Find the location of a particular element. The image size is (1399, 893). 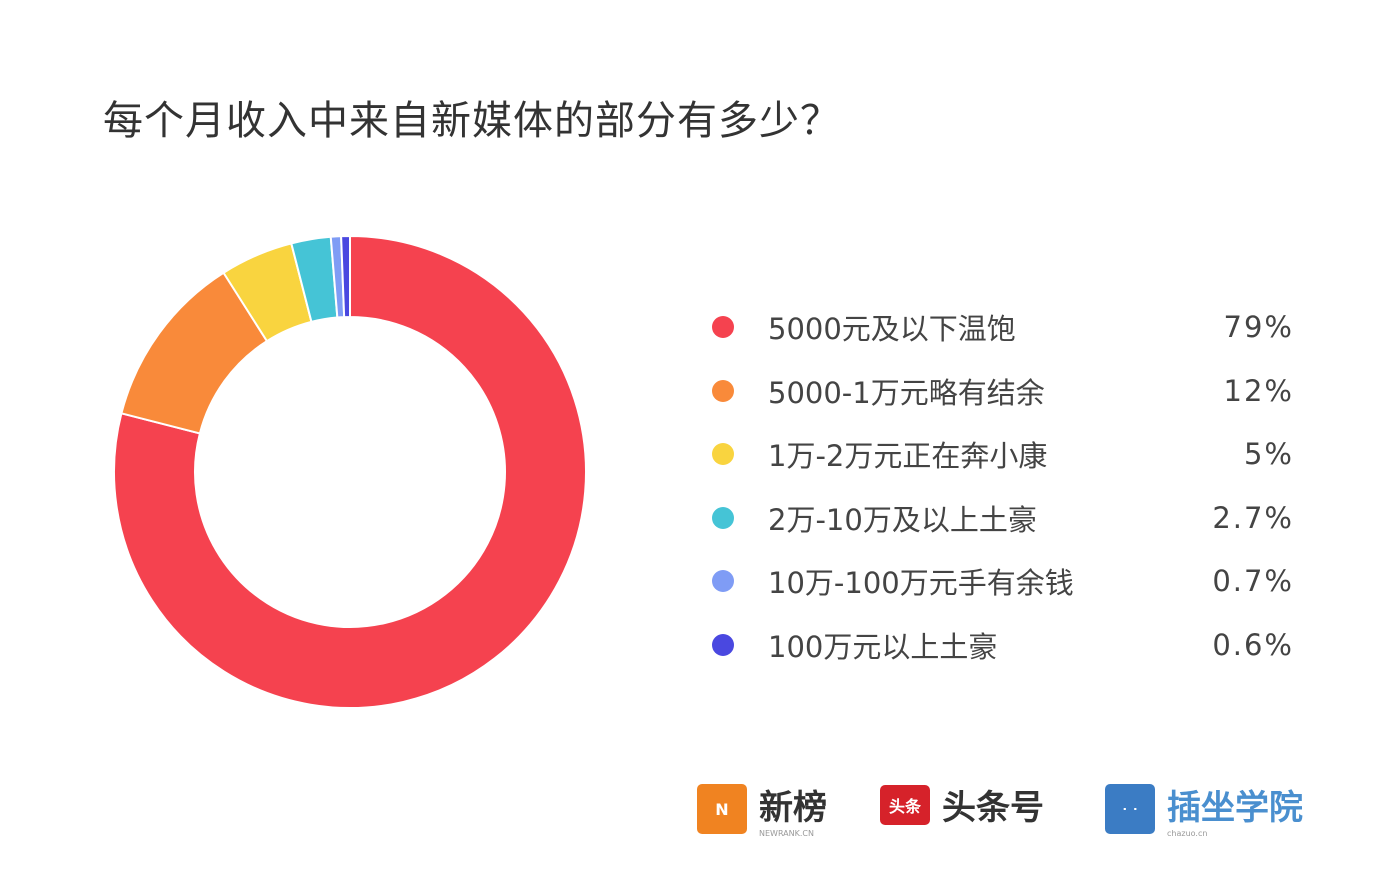

logo-newrank: N 新榜 NEWRANK.CN is located at coordinates (762, 809).